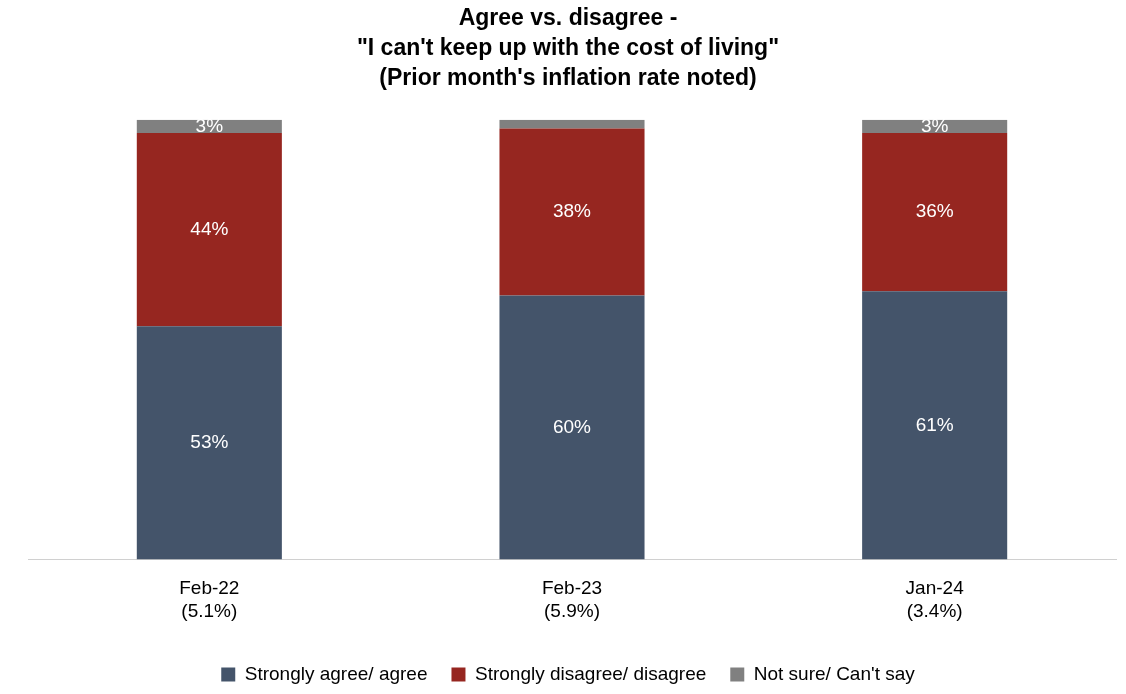 The image size is (1126, 694). What do you see at coordinates (568, 47) in the screenshot?
I see `chart-title: Agree vs. disagree - "I can't keep up with the cost of living" (Prior month's inflation rate noted)` at bounding box center [568, 47].